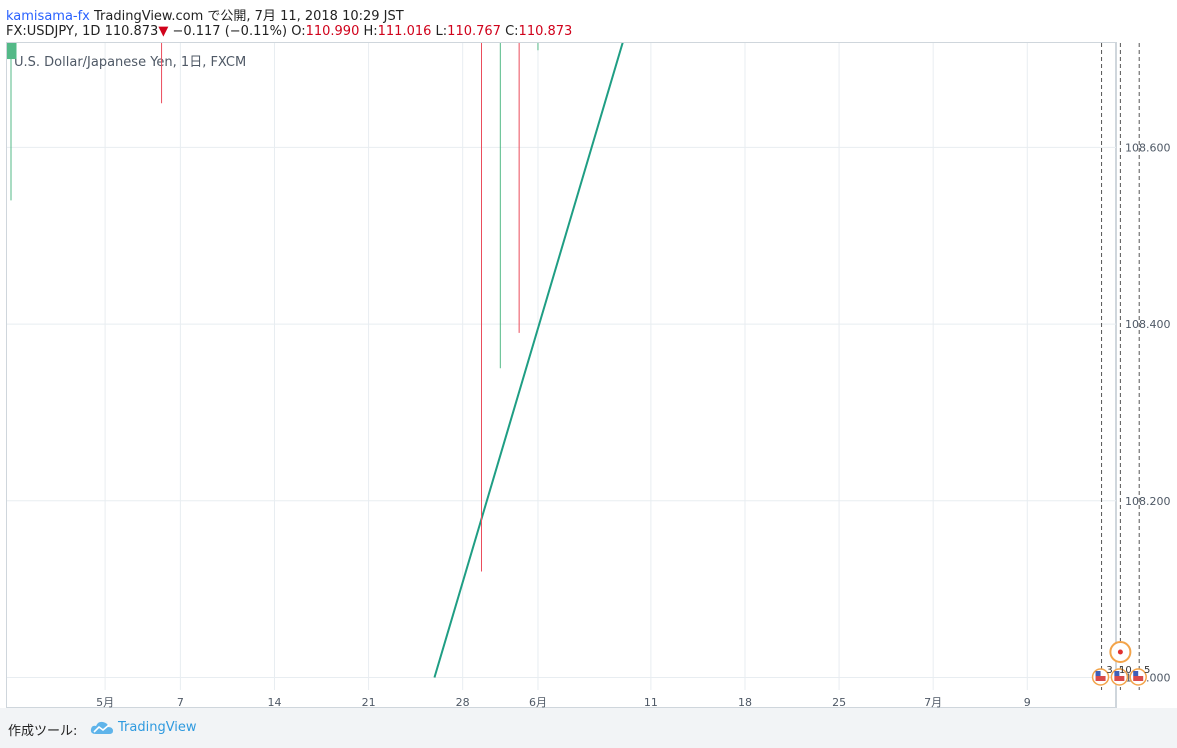  Describe the element at coordinates (48, 16) in the screenshot. I see `author-name: kamisama-fx` at that location.